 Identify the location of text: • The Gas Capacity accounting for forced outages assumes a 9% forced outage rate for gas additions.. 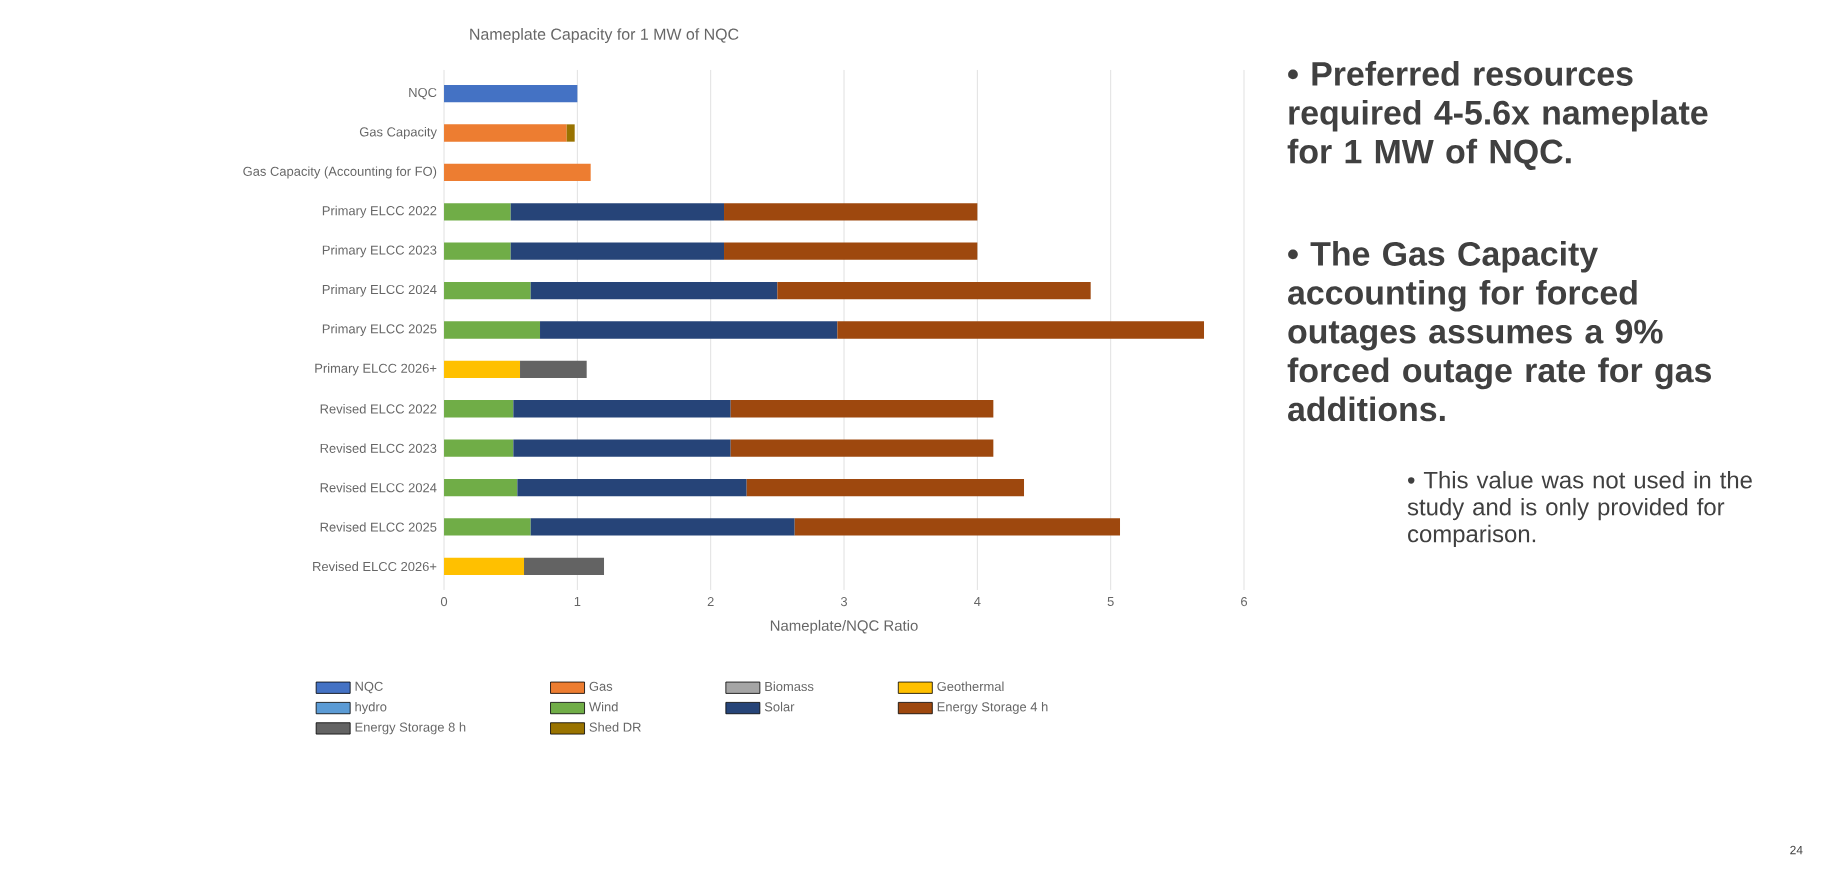
(1499, 331).